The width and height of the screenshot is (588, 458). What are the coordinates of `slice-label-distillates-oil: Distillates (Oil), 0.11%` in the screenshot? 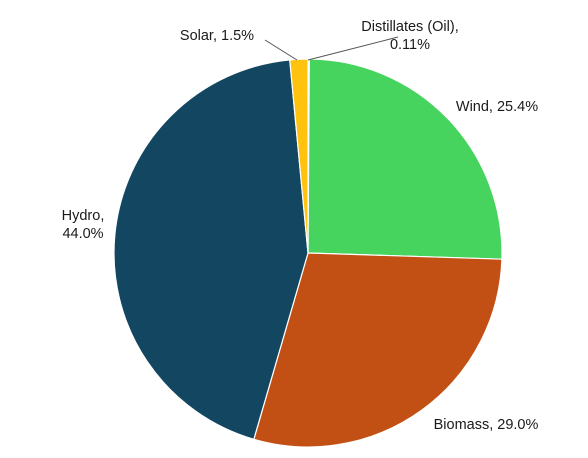 It's located at (409, 36).